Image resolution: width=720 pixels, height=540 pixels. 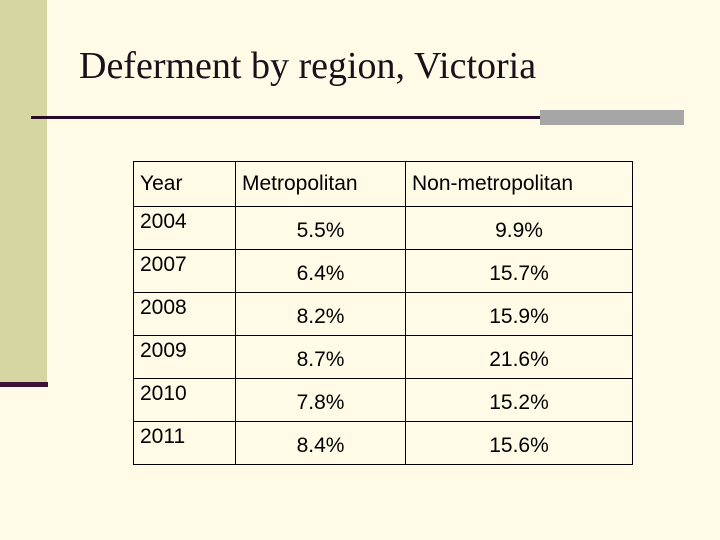 I want to click on cell-non-metropolitan: 15.2%, so click(x=519, y=400).